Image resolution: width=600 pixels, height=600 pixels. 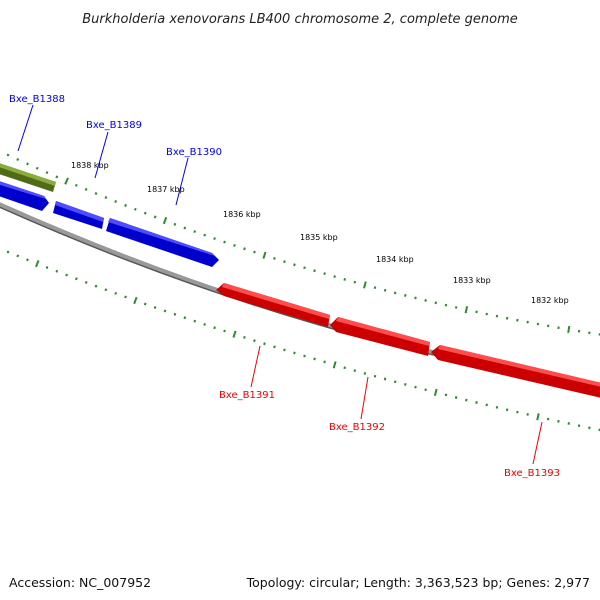 What do you see at coordinates (162, 242) in the screenshot?
I see `gene-bxe-b1390` at bounding box center [162, 242].